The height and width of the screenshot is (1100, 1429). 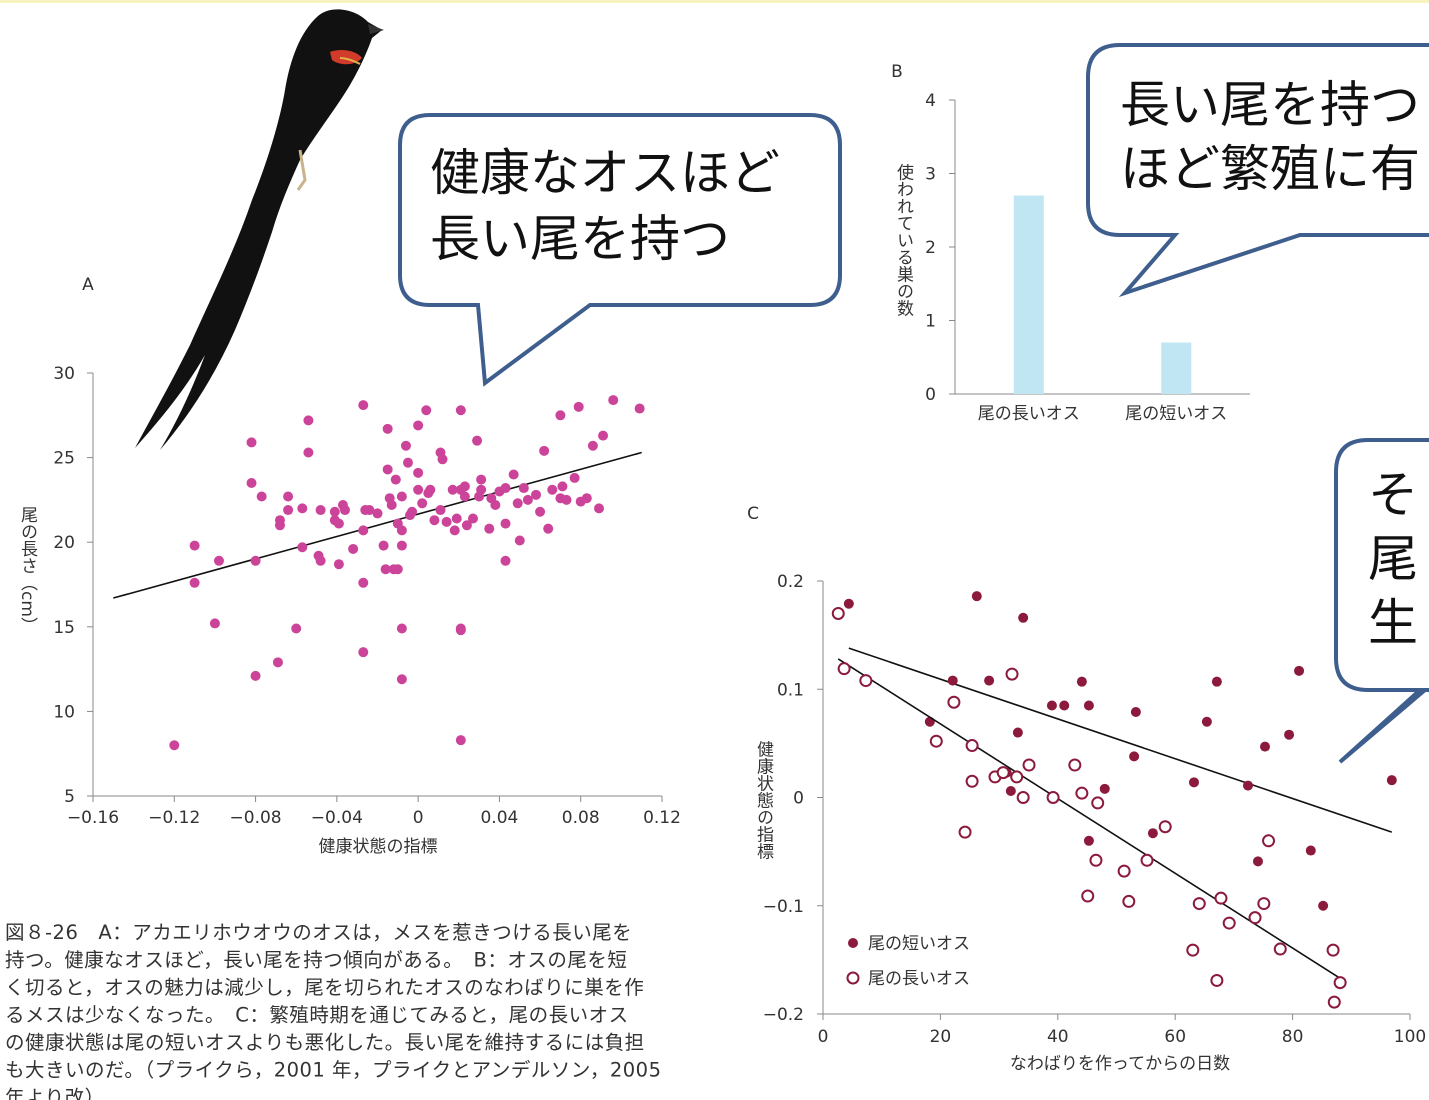 I want to click on y-tick-label: 2, so click(x=930, y=248).